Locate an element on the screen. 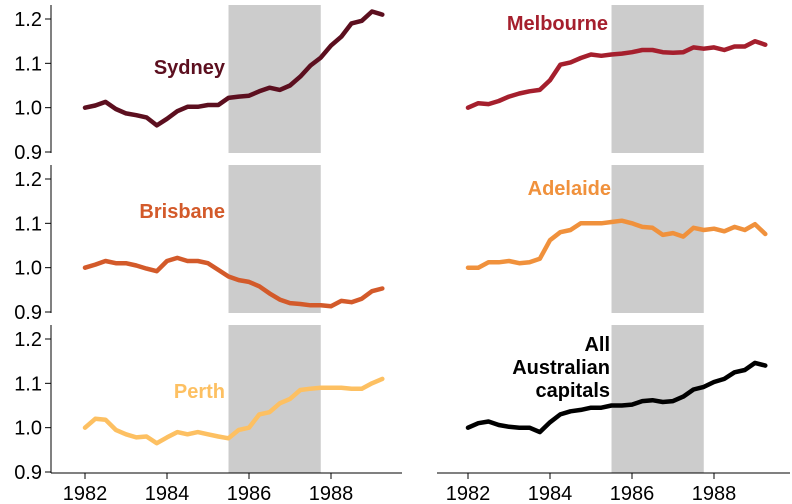 Image resolution: width=792 pixels, height=504 pixels. panel-brisbane: 0.9 1.0 1.1 1.2 Brisbane is located at coordinates (199, 244).